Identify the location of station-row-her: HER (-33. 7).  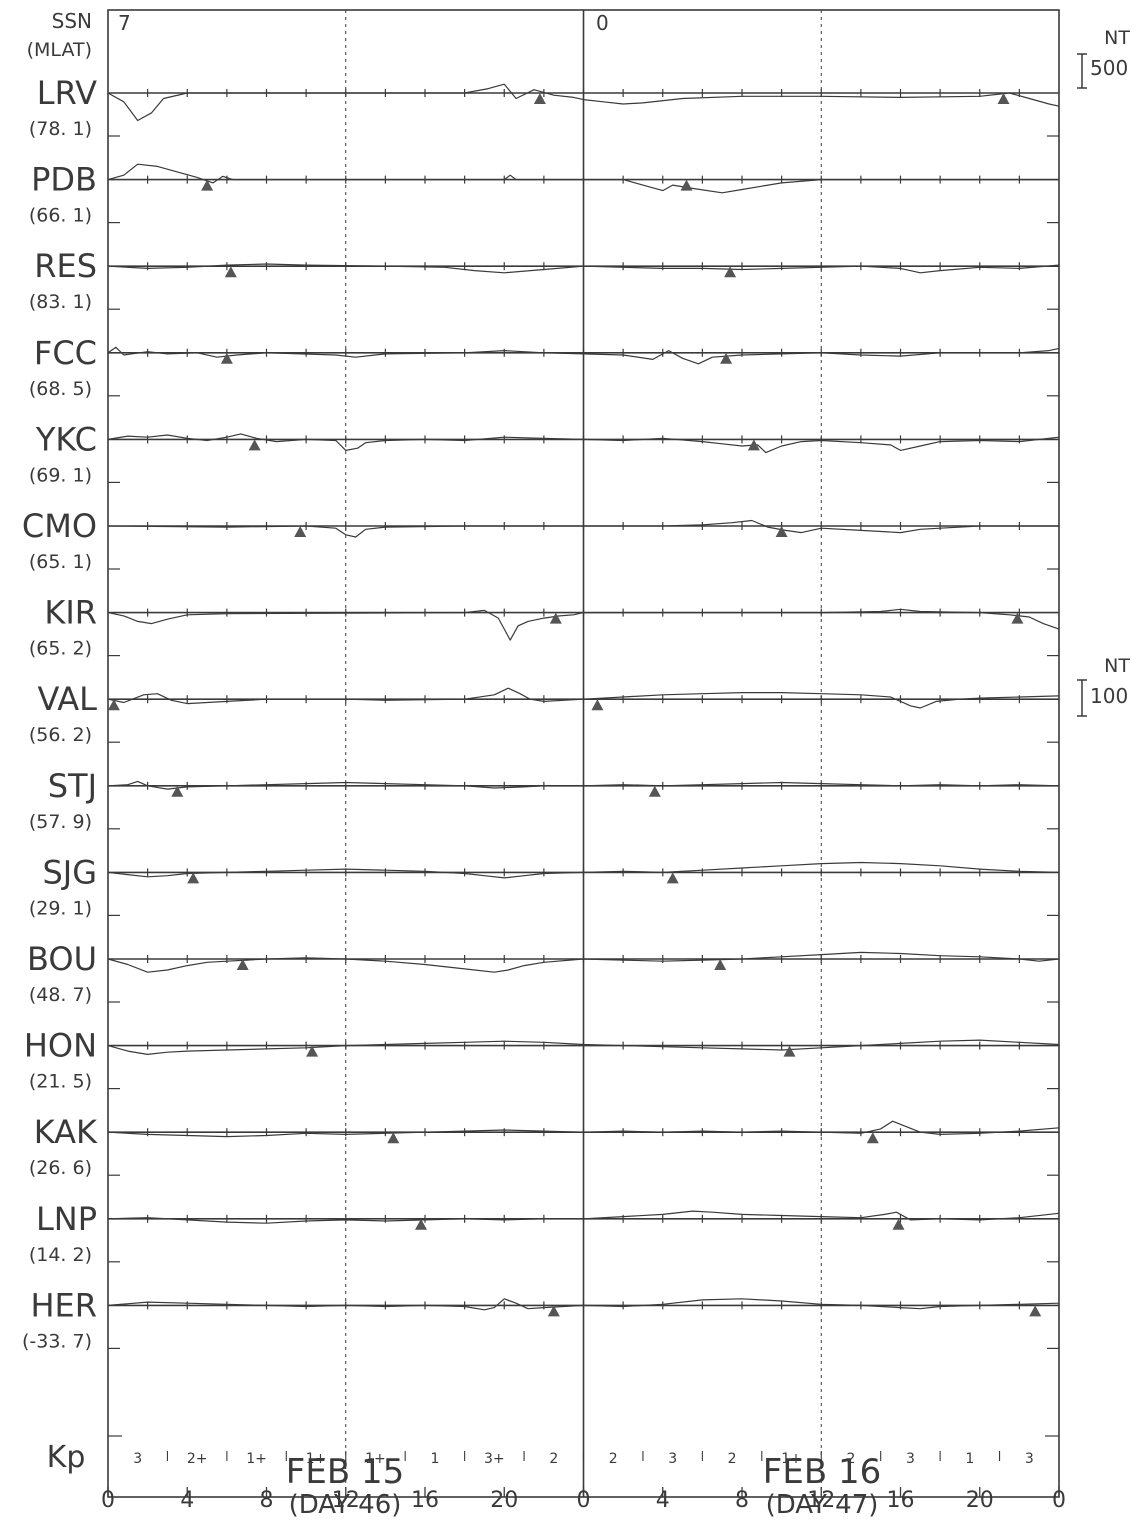
(540, 1319).